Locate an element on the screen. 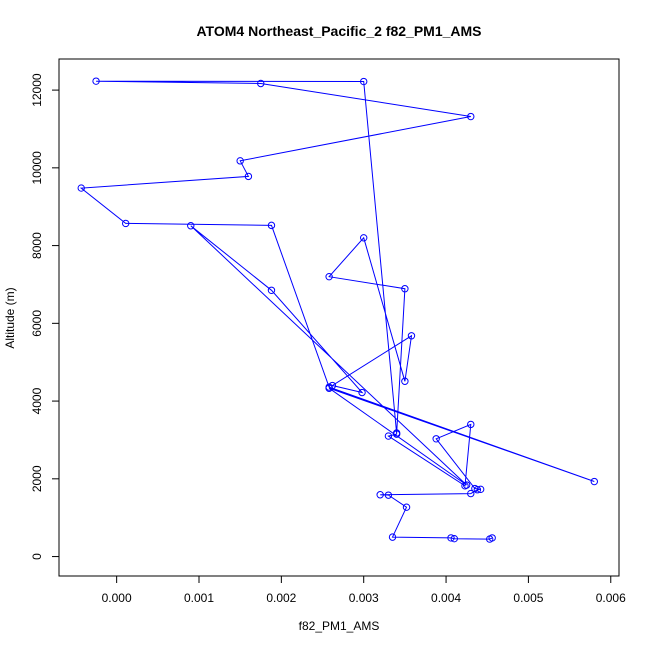 The height and width of the screenshot is (650, 650). y-axis: 0 2000 4000 6000 8000 10000 12000 is located at coordinates (45, 316).